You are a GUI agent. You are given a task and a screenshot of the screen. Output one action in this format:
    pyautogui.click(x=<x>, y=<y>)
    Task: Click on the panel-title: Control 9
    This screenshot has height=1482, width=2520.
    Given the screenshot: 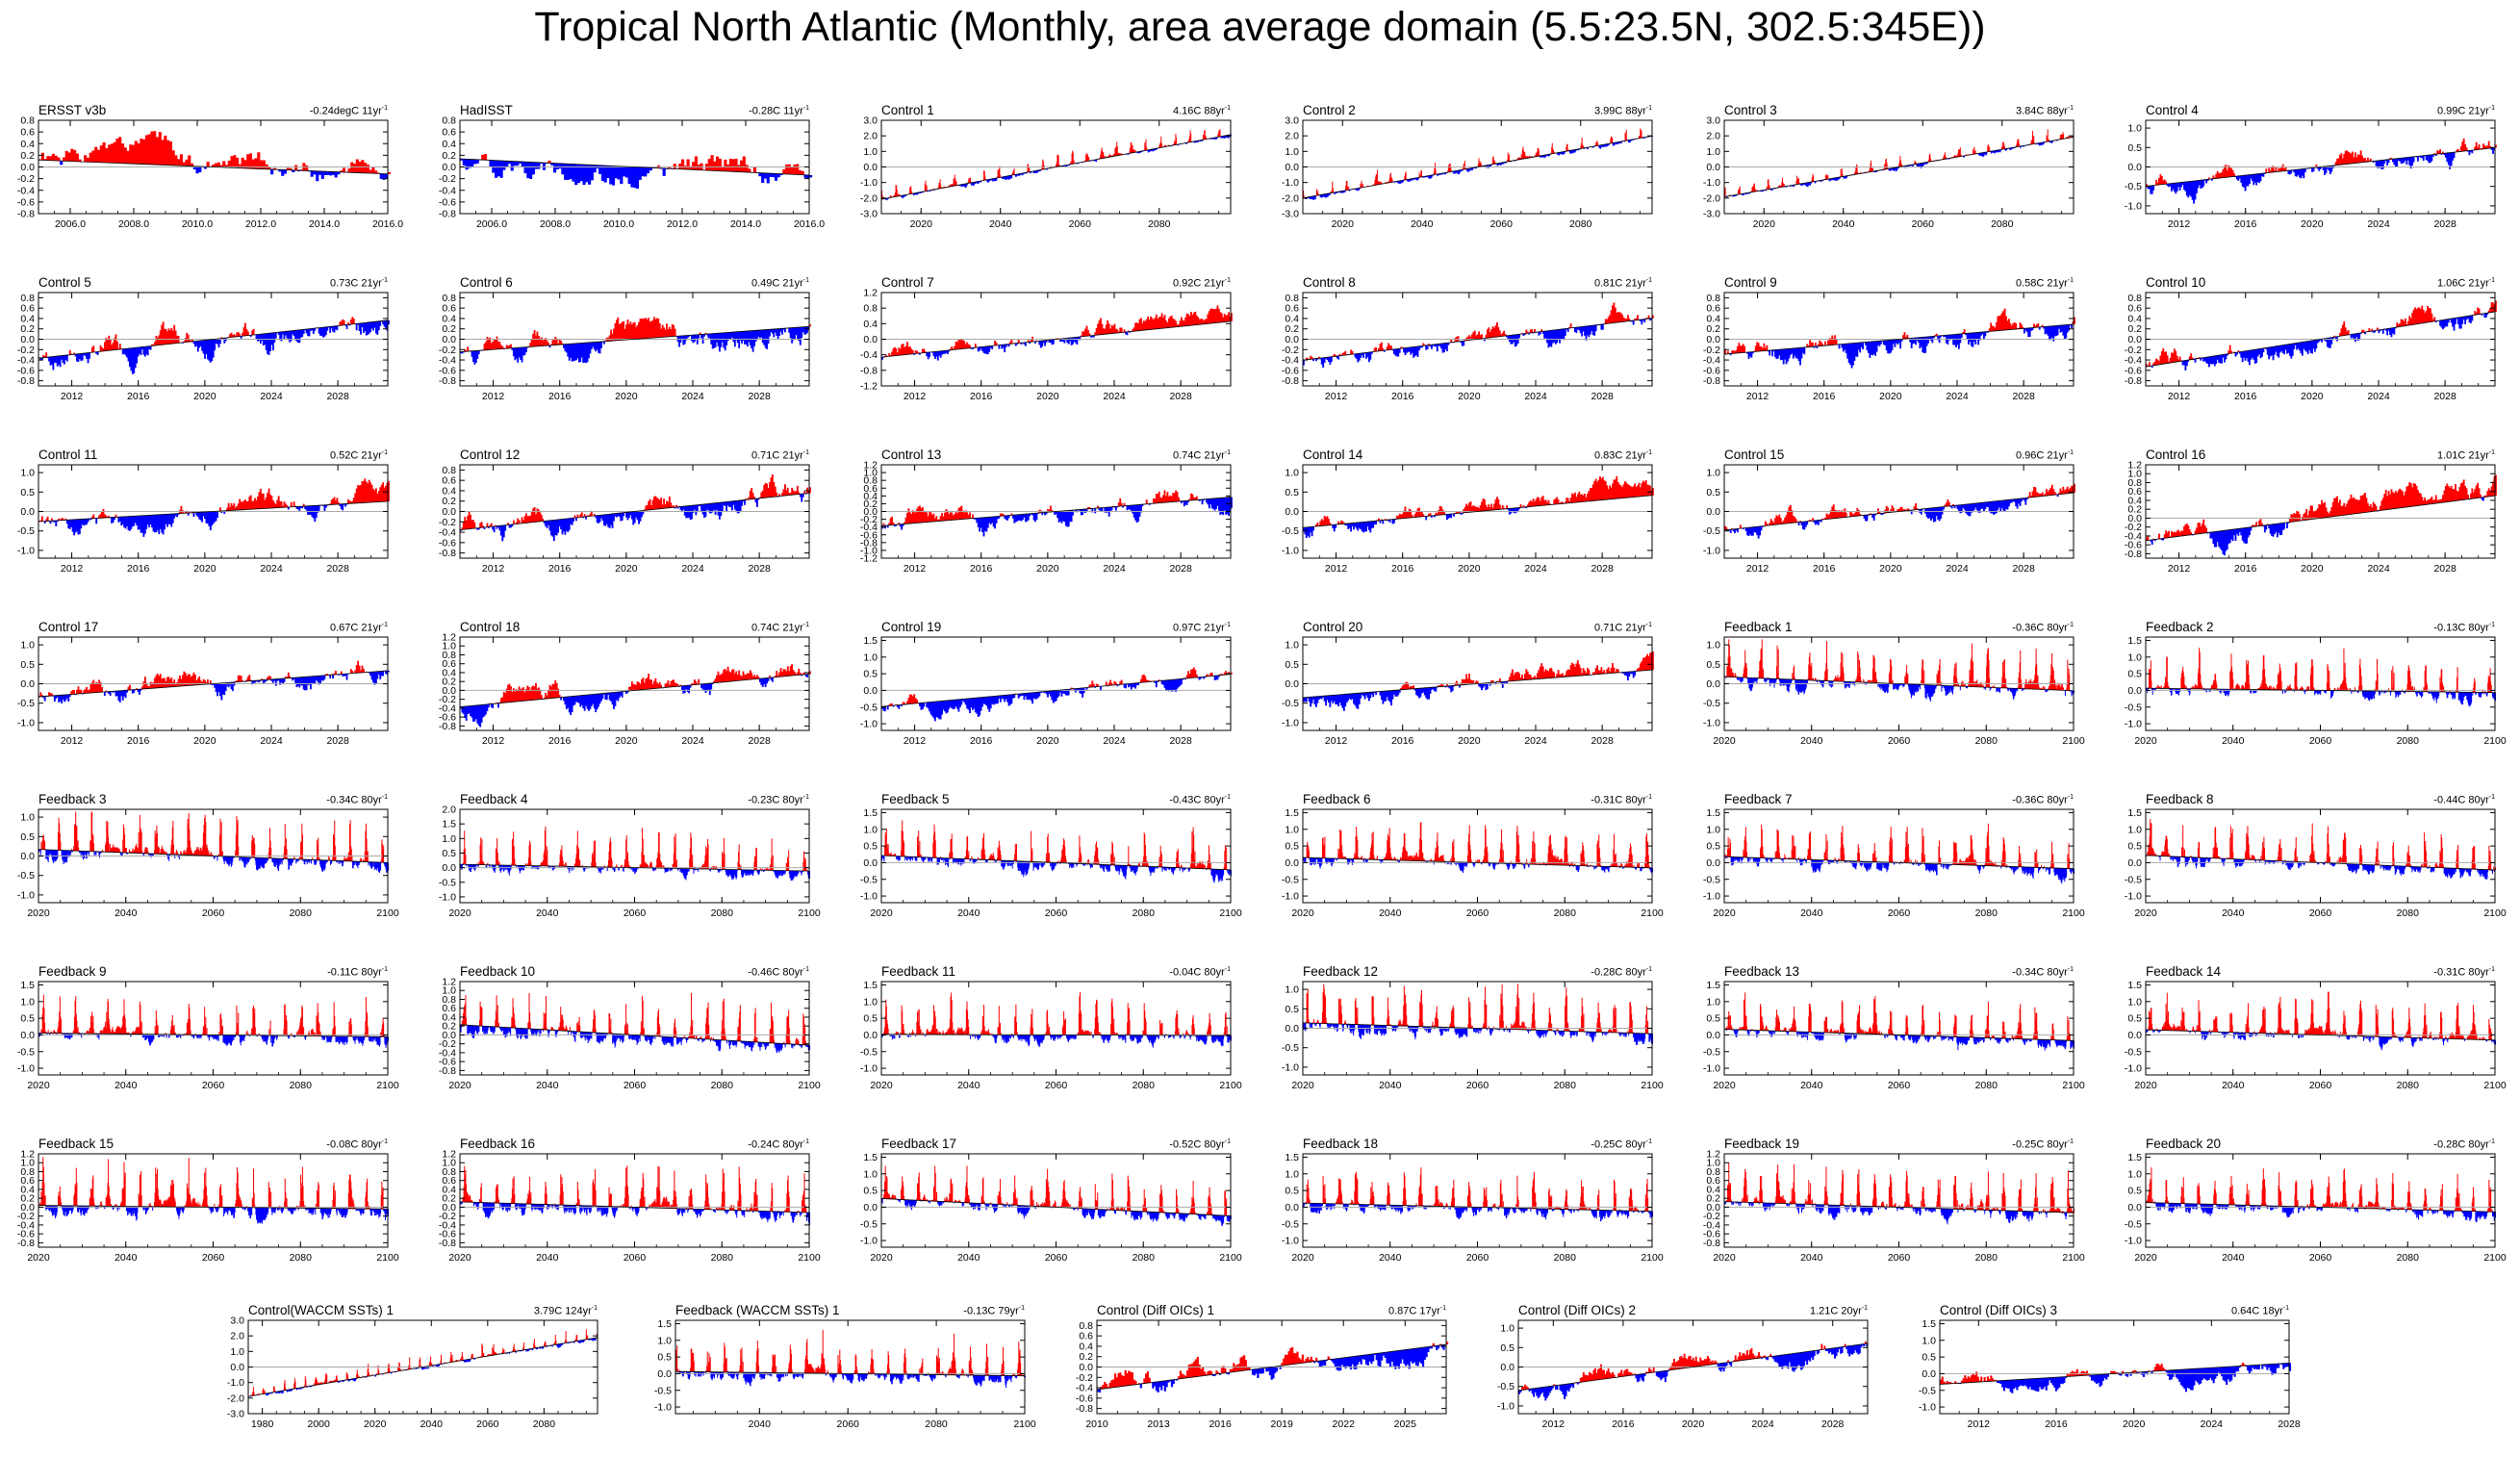 What is the action you would take?
    pyautogui.click(x=1751, y=283)
    